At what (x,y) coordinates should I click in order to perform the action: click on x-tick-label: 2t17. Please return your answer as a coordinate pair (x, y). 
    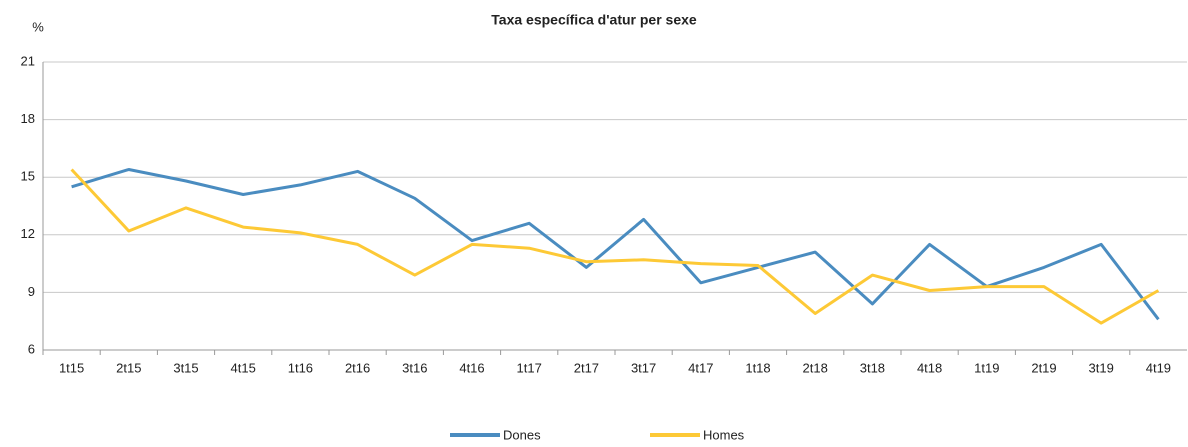
    Looking at the image, I should click on (586, 367).